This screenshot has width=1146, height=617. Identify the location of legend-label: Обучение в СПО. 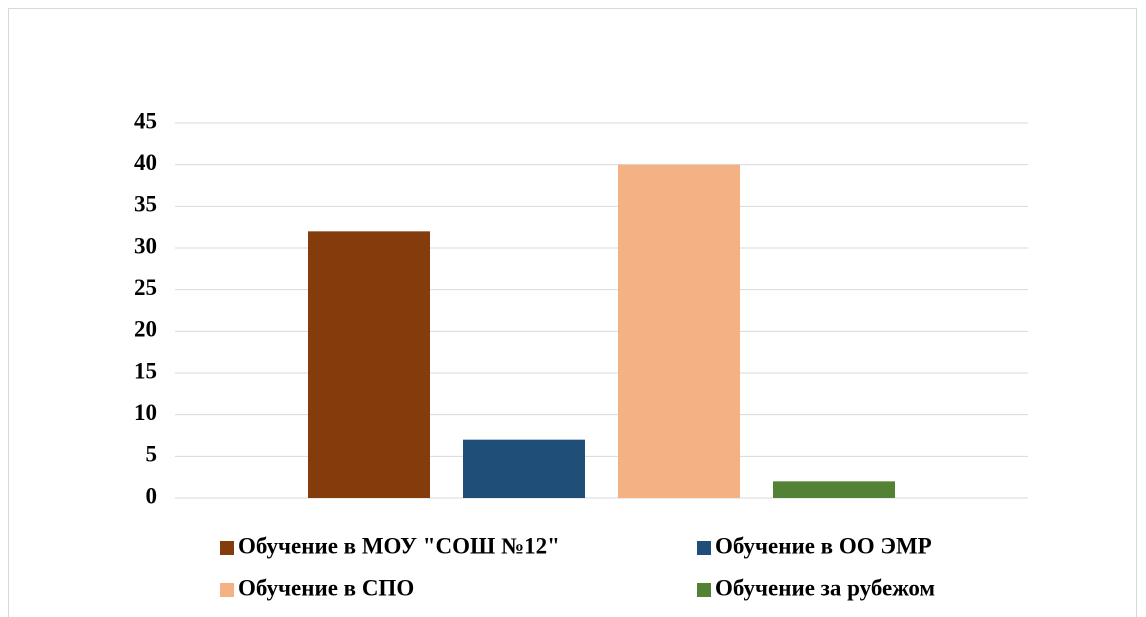
(326, 587).